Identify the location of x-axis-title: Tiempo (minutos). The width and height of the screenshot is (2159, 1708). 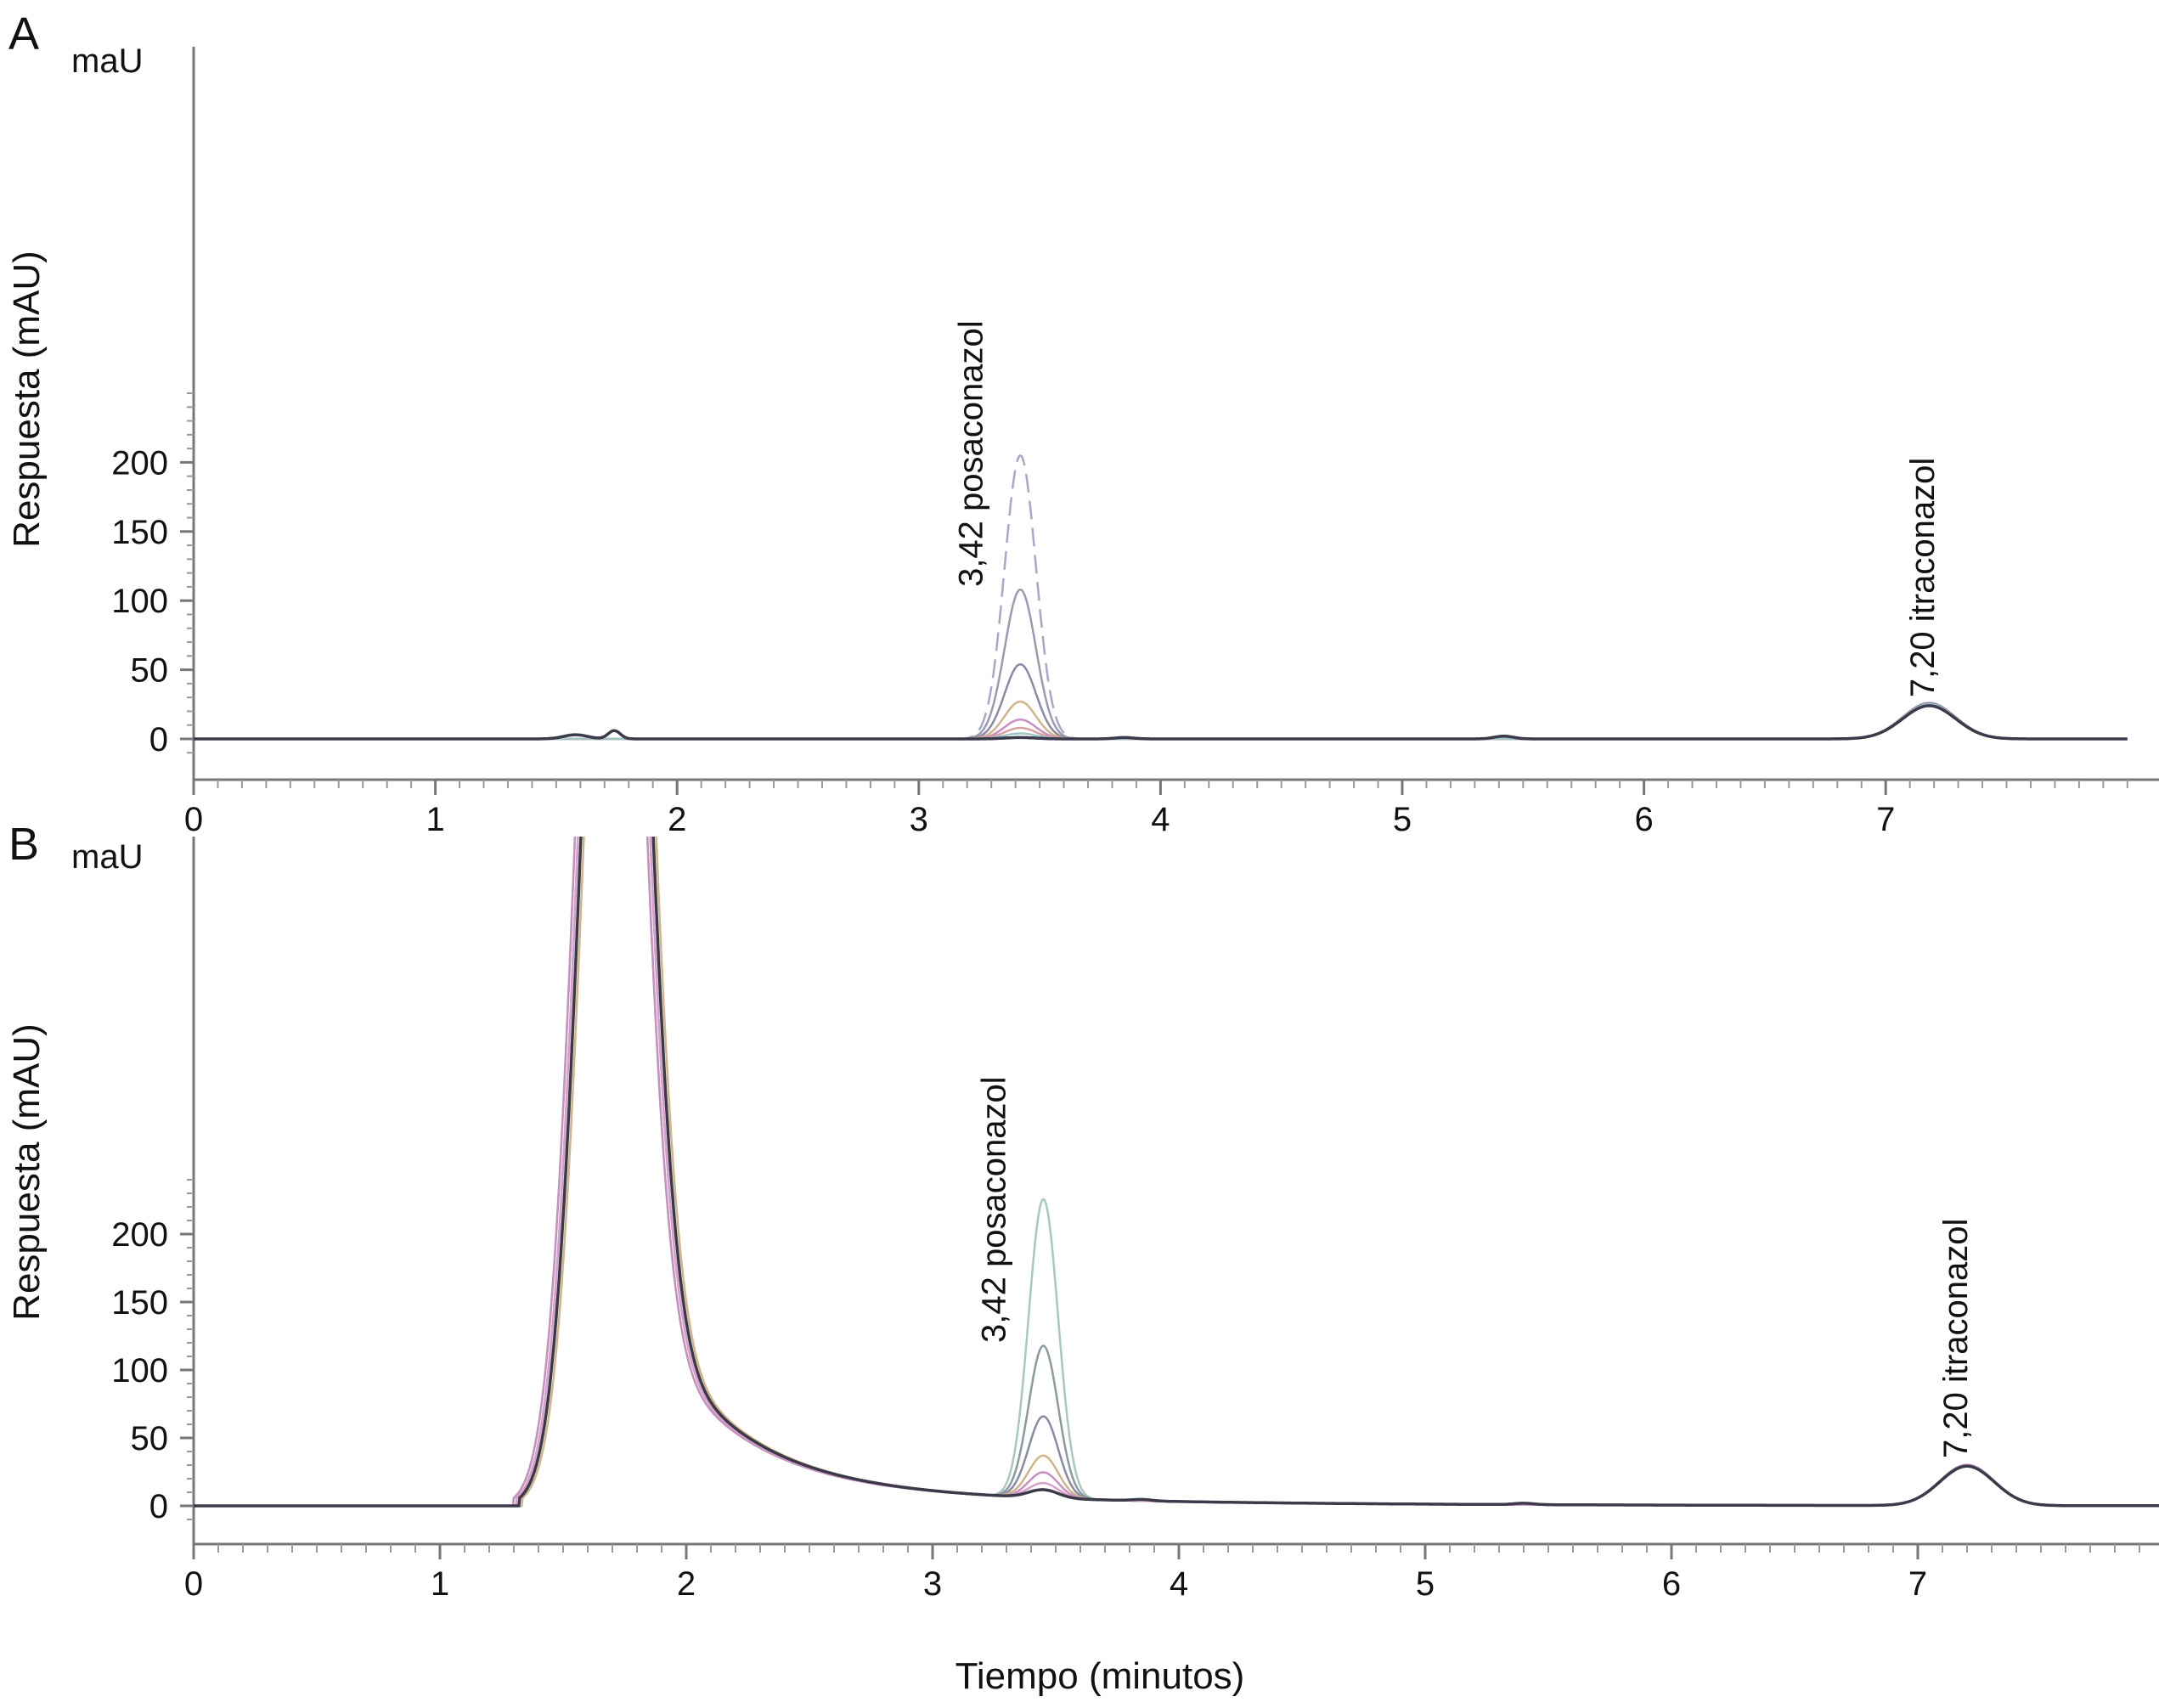
(1100, 1676).